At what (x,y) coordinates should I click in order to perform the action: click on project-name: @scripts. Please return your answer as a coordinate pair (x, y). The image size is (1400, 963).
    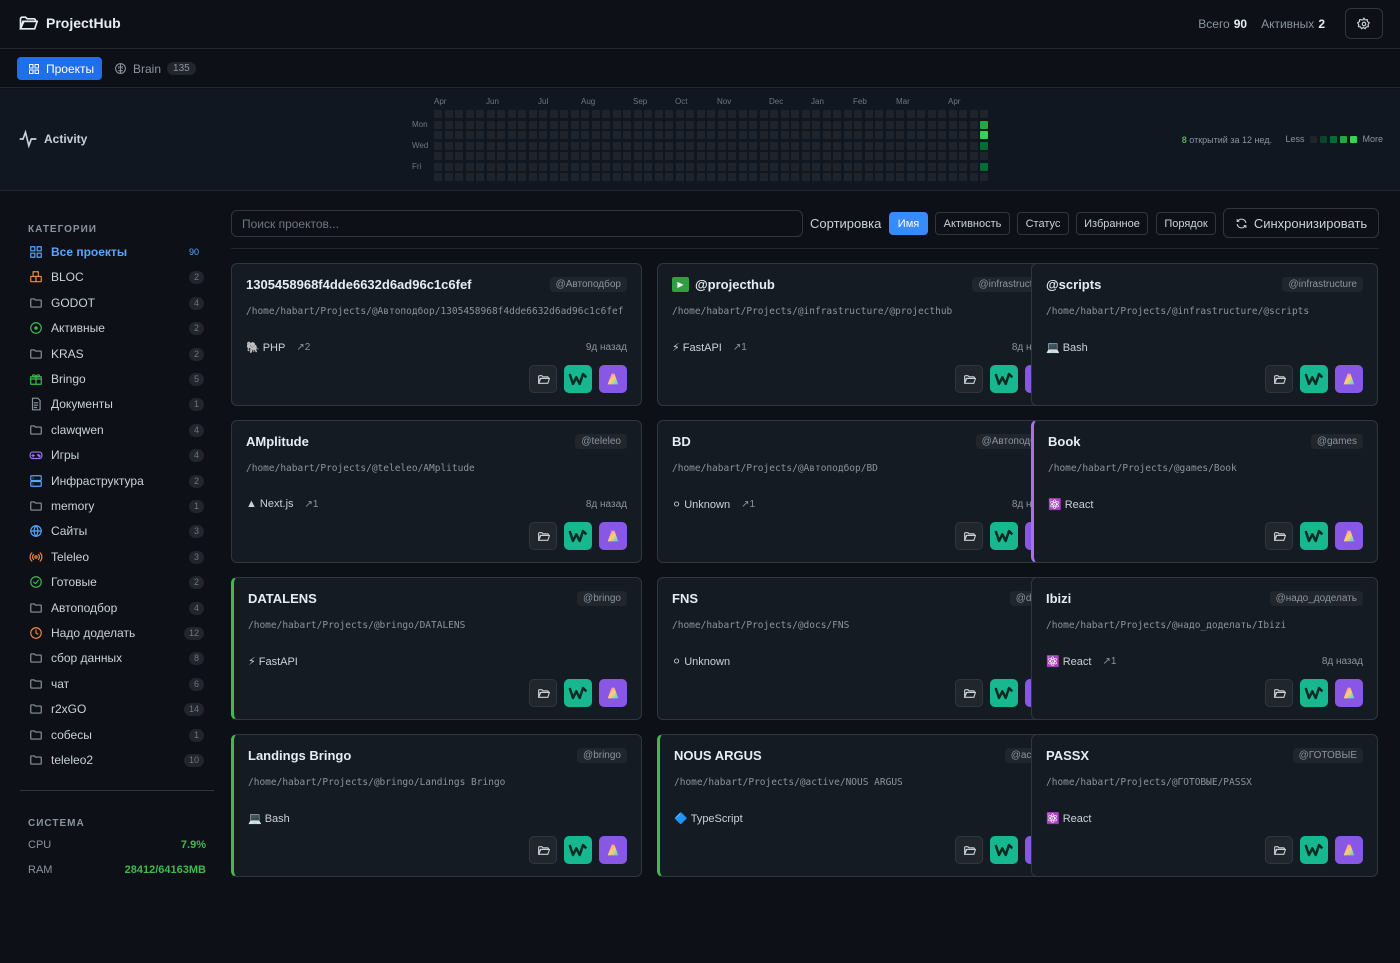
    Looking at the image, I should click on (1074, 284).